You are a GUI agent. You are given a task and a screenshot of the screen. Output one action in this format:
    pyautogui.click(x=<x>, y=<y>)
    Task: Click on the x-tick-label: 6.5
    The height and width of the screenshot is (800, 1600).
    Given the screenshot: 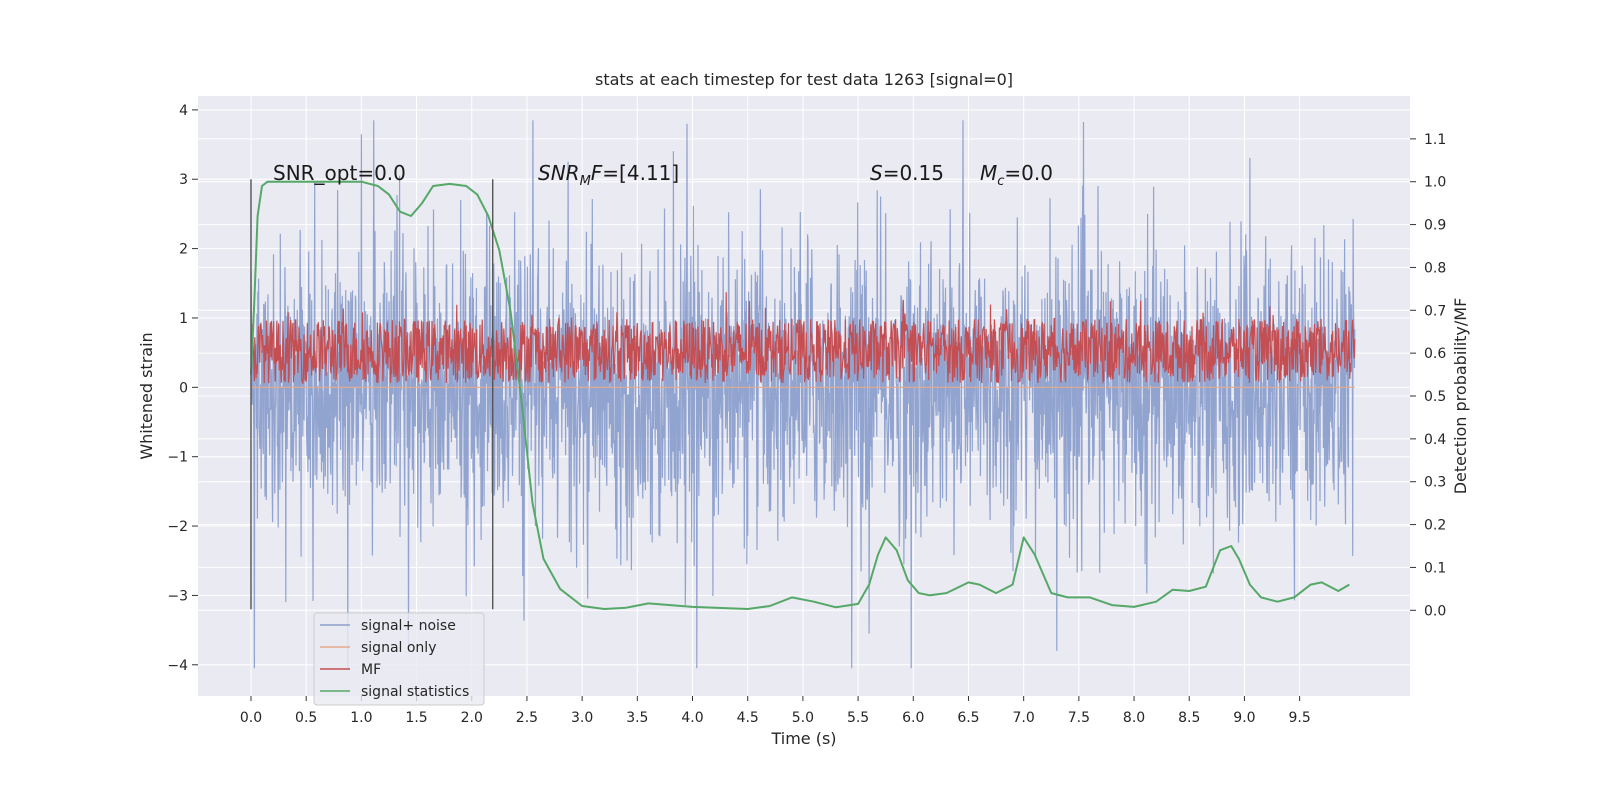 What is the action you would take?
    pyautogui.click(x=968, y=718)
    